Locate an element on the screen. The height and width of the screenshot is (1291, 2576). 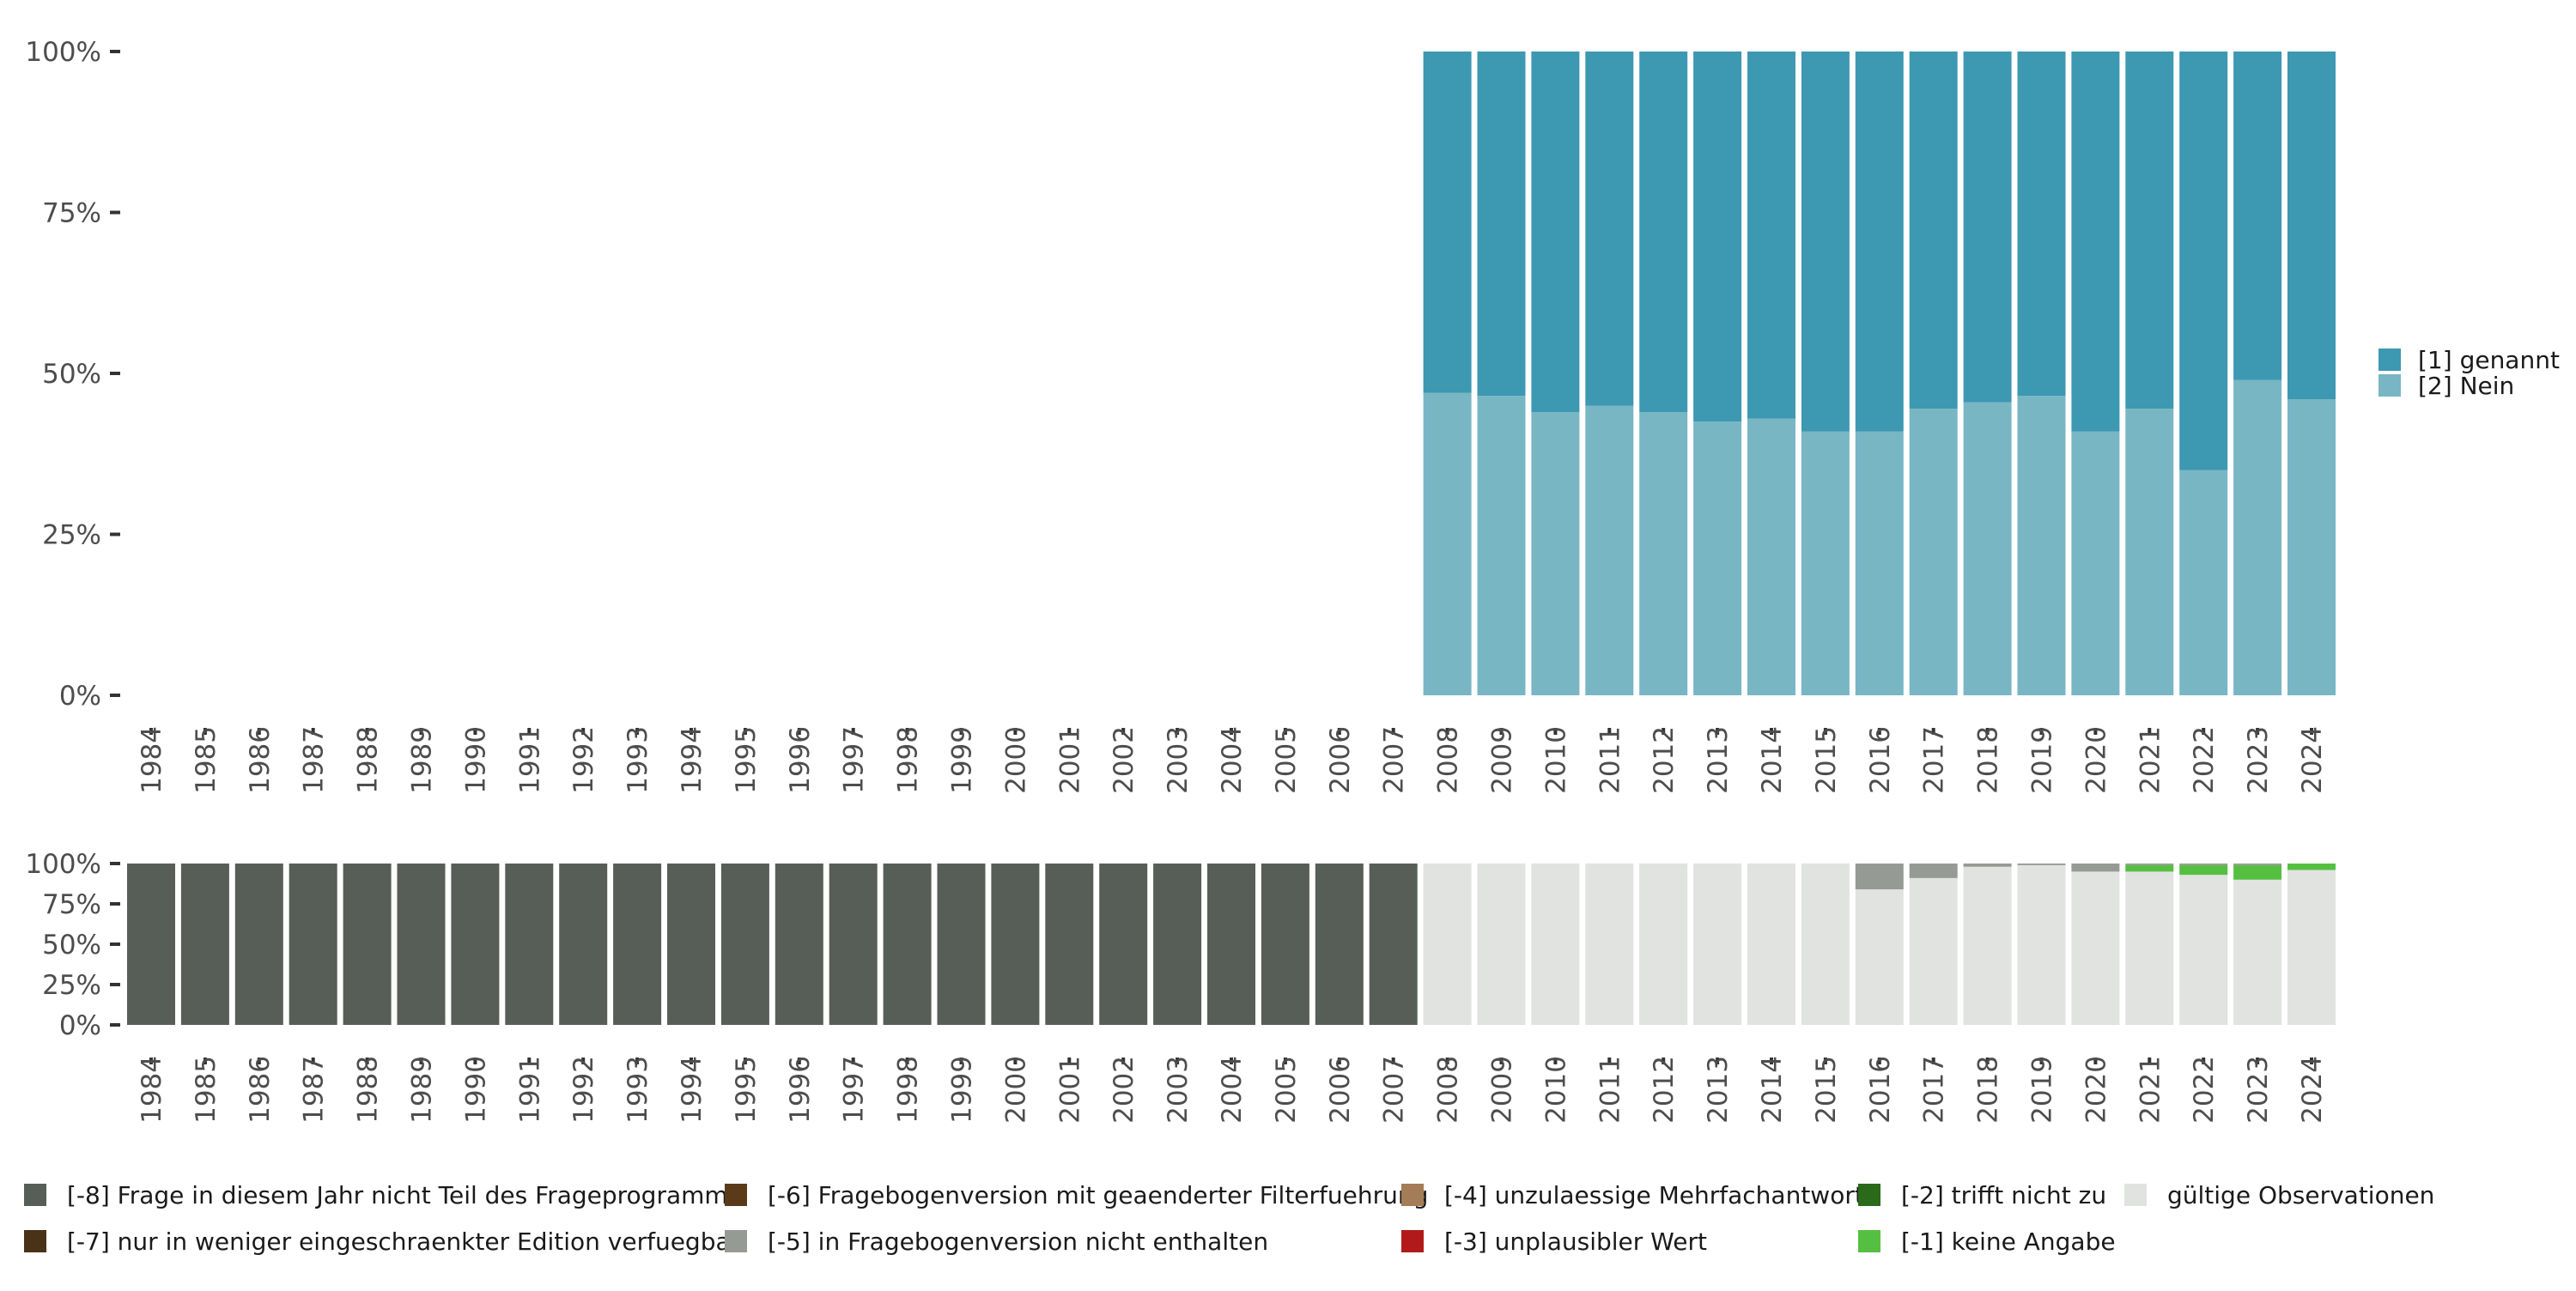
x-tick-label: 2020 is located at coordinates (2096, 760).